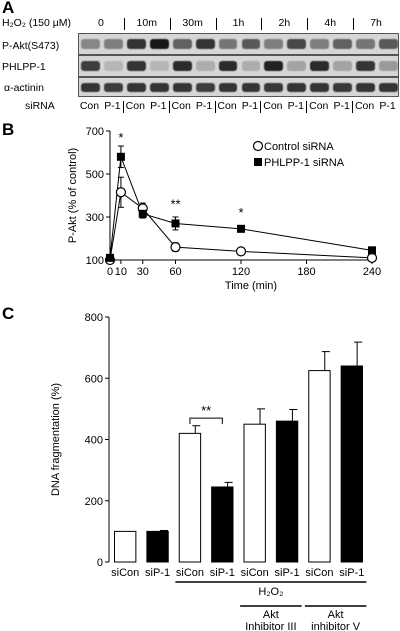  I want to click on group-label: Akt, so click(271, 615).